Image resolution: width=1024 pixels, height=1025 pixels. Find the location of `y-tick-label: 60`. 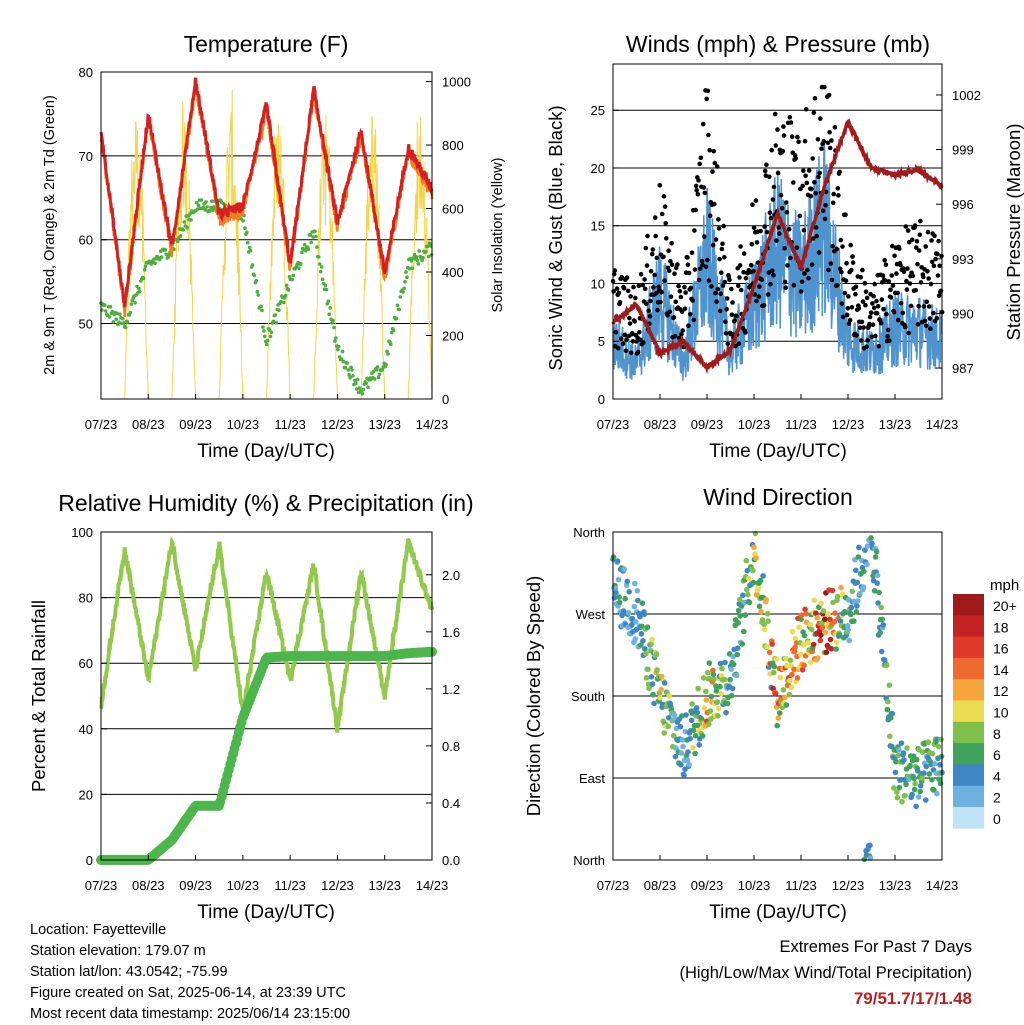

y-tick-label: 60 is located at coordinates (86, 663).